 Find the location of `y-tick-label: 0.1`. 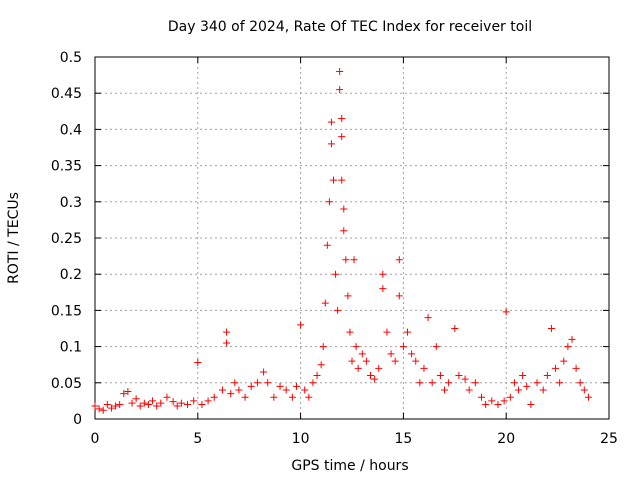

y-tick-label: 0.1 is located at coordinates (71, 348).